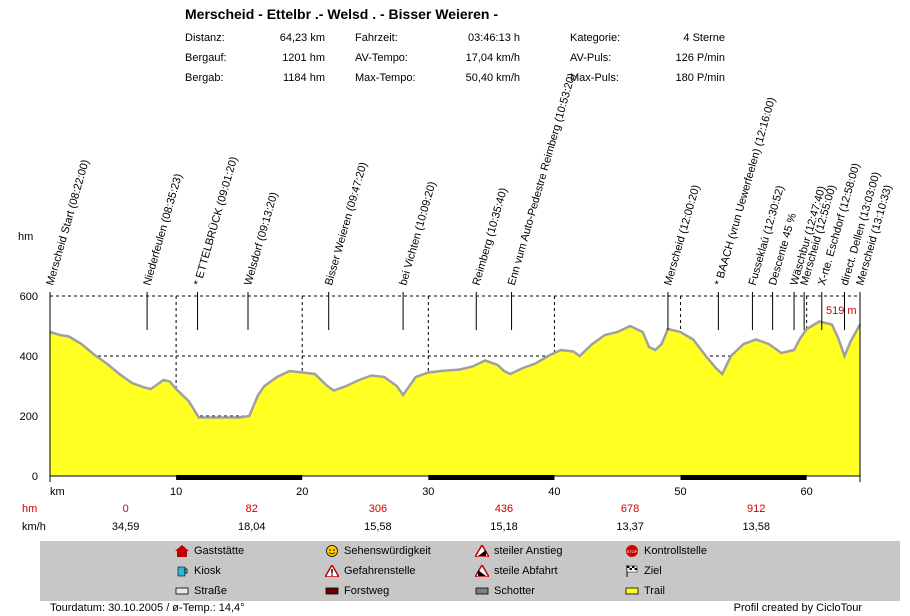 This screenshot has width=910, height=616. I want to click on trail-swatch-icon, so click(632, 591).